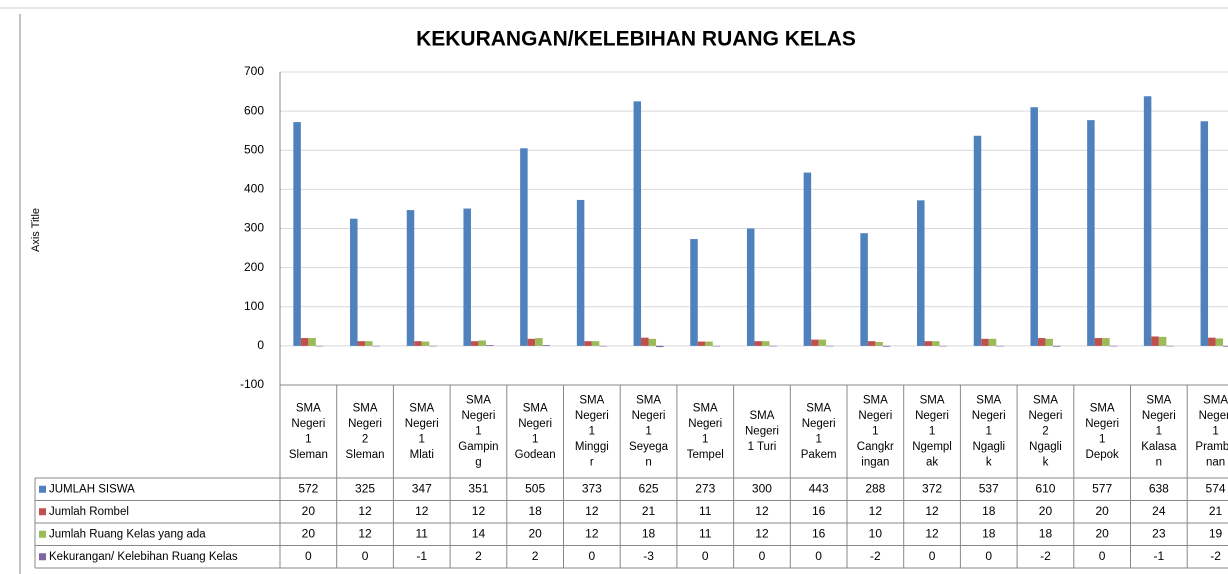 The width and height of the screenshot is (1228, 574). What do you see at coordinates (1045, 488) in the screenshot?
I see `table-value: 610` at bounding box center [1045, 488].